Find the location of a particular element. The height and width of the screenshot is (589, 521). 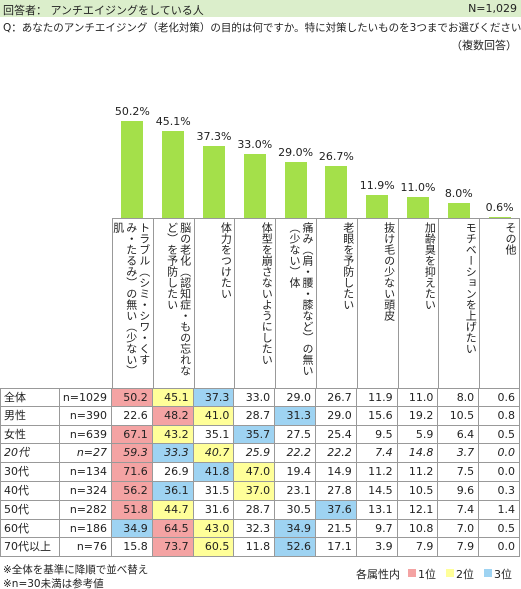

value-label: 11.0% is located at coordinates (418, 187).